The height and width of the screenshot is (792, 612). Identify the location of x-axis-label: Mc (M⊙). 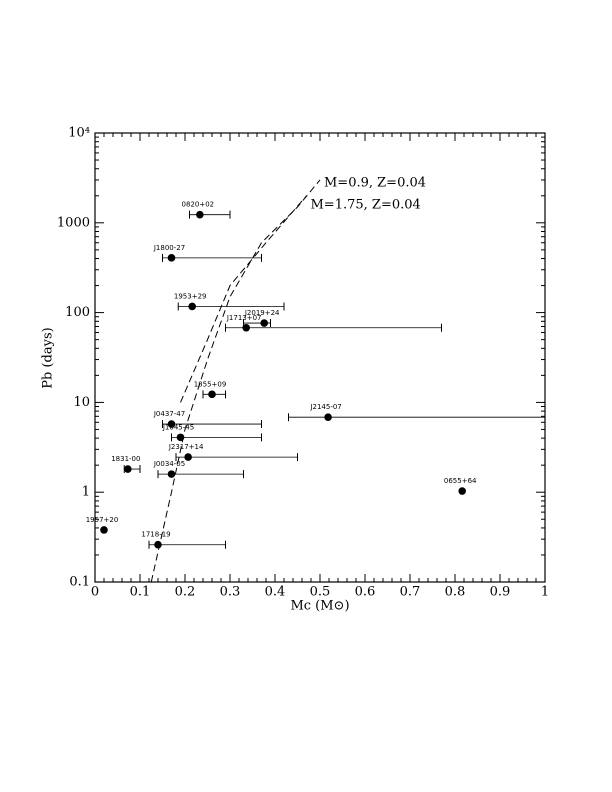
(319, 606).